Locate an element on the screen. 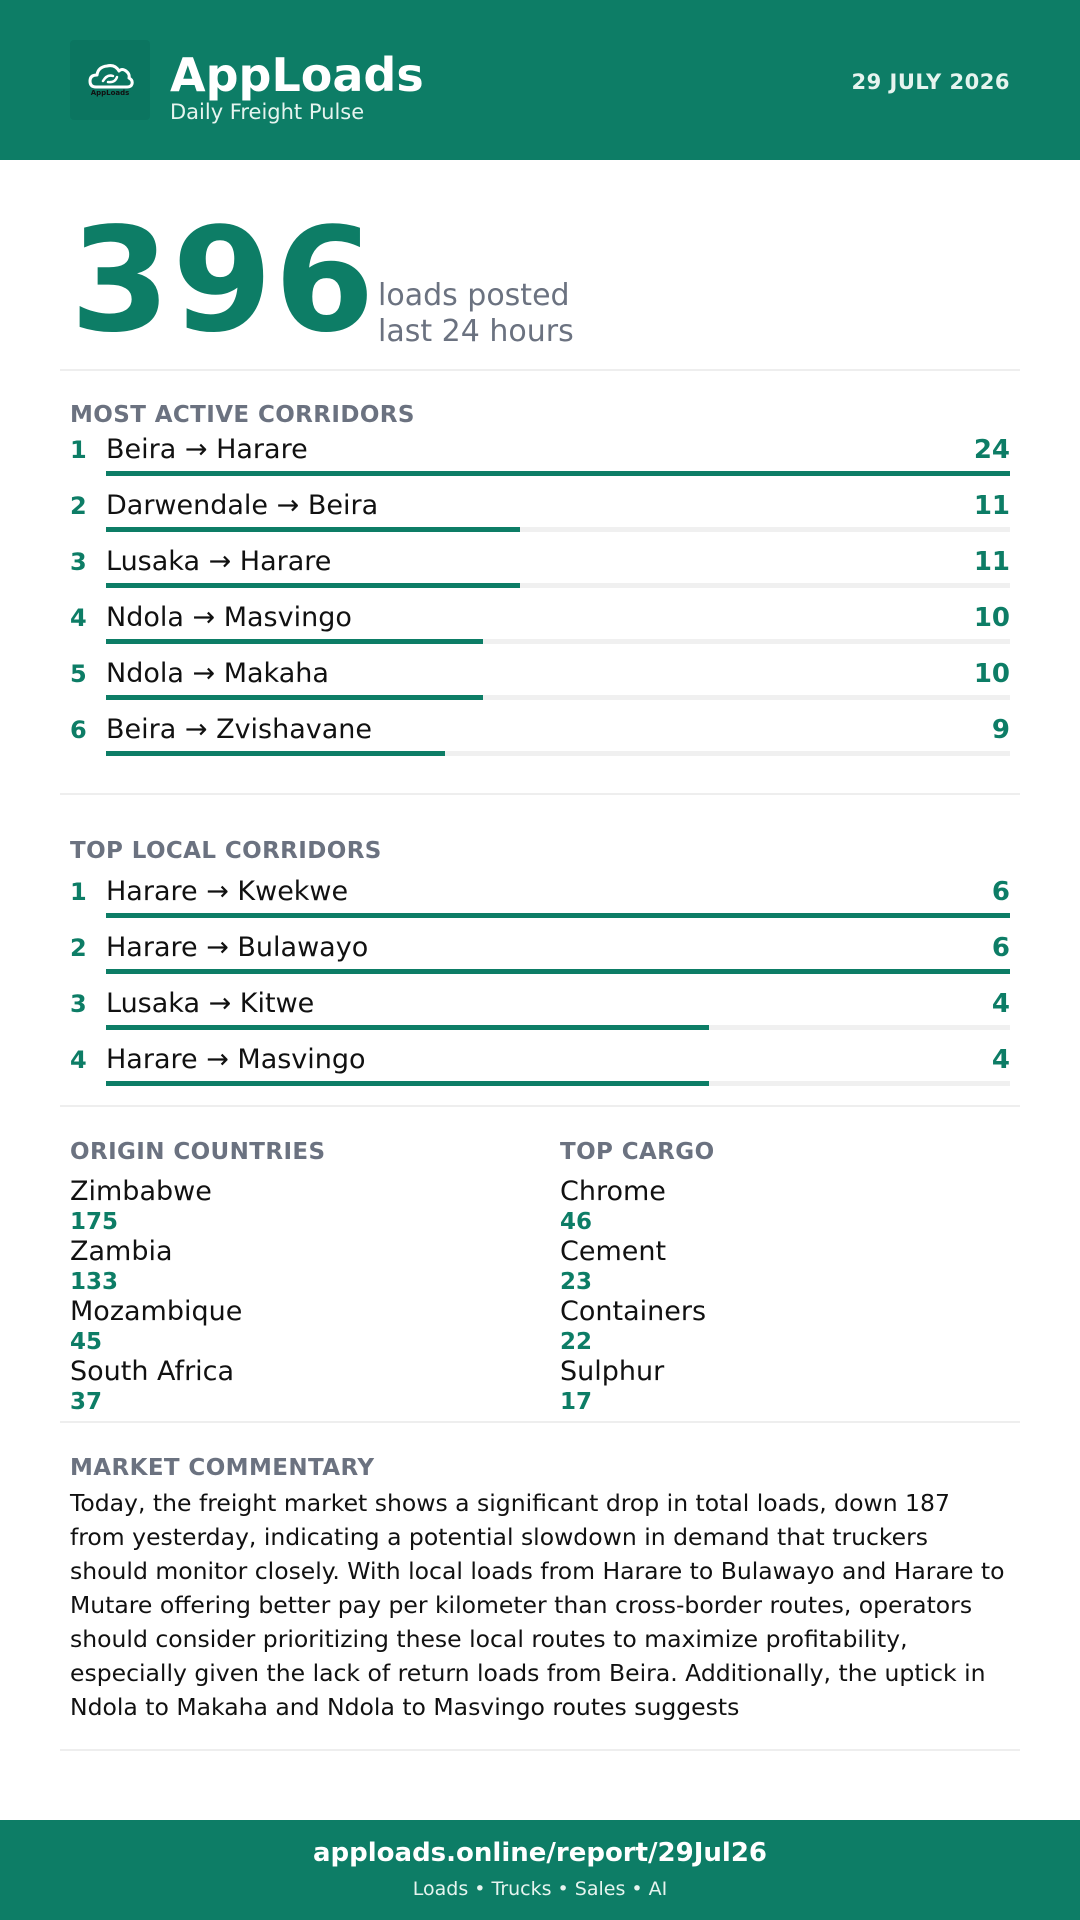 This screenshot has width=1080, height=1920. cargo-value: 46 is located at coordinates (576, 1222).